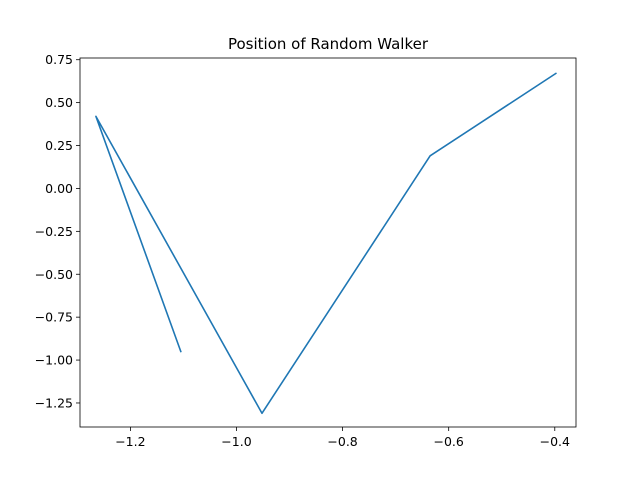  What do you see at coordinates (54, 317) in the screenshot?
I see `y-tick-label: −0.75` at bounding box center [54, 317].